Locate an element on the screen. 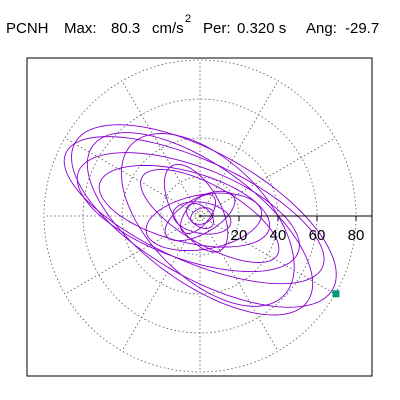  ang-value: -29.7 is located at coordinates (362, 28).